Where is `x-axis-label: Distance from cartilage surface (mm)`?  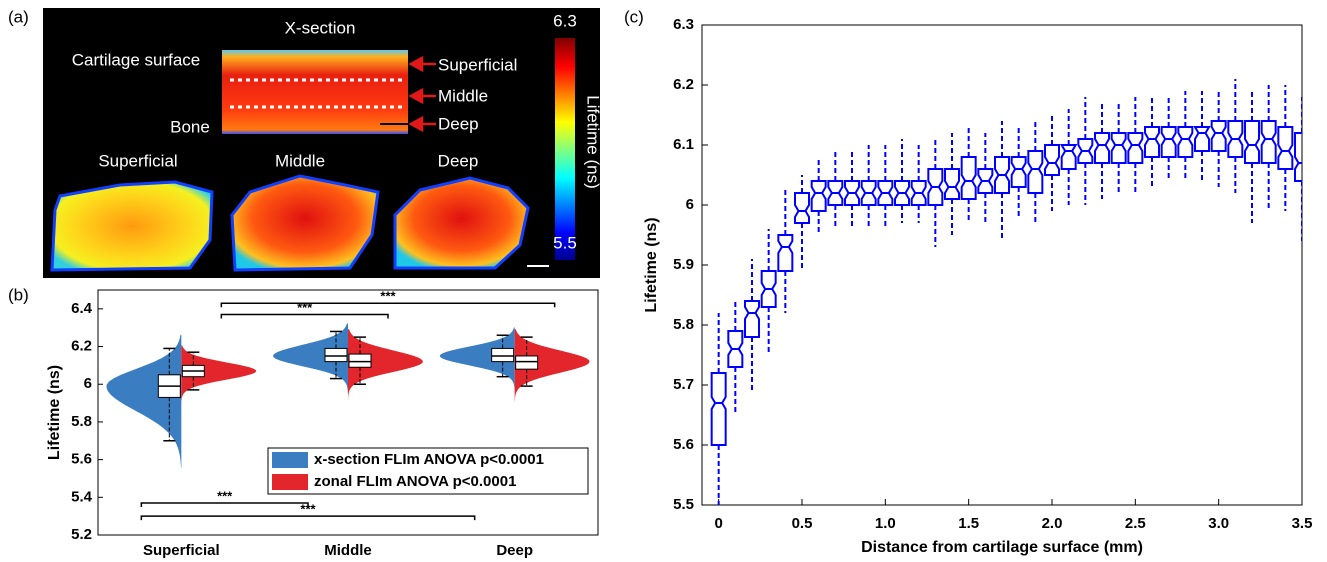 x-axis-label: Distance from cartilage surface (mm) is located at coordinates (1002, 547).